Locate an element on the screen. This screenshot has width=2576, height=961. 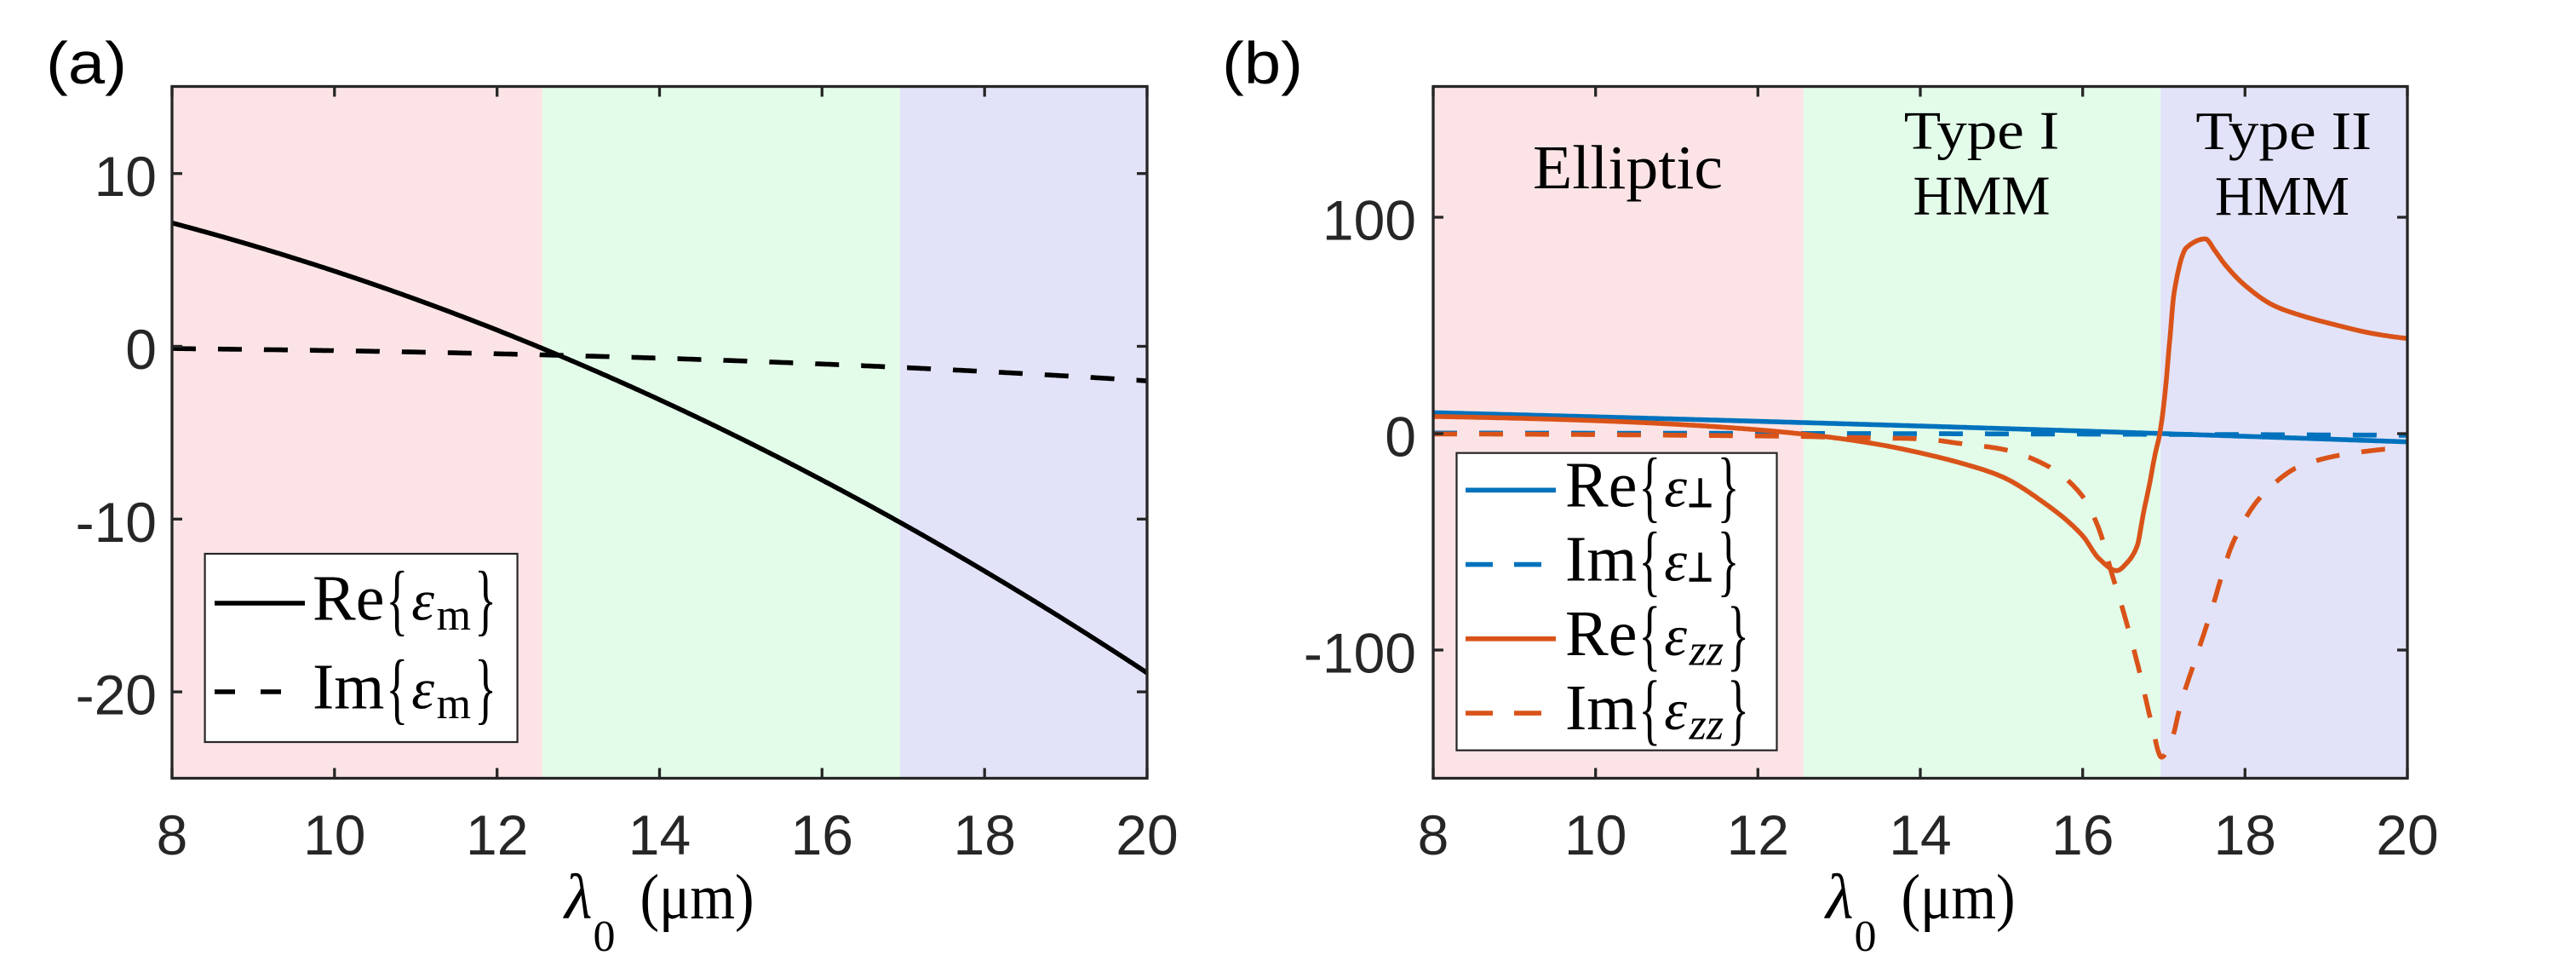
svg-text: -10 is located at coordinates (116, 522).